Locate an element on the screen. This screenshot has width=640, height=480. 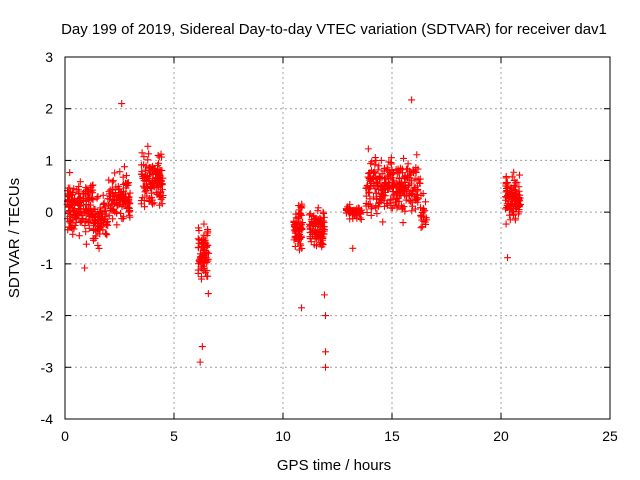
y-axis-label: SDTVAR / TECUs is located at coordinates (14, 238).